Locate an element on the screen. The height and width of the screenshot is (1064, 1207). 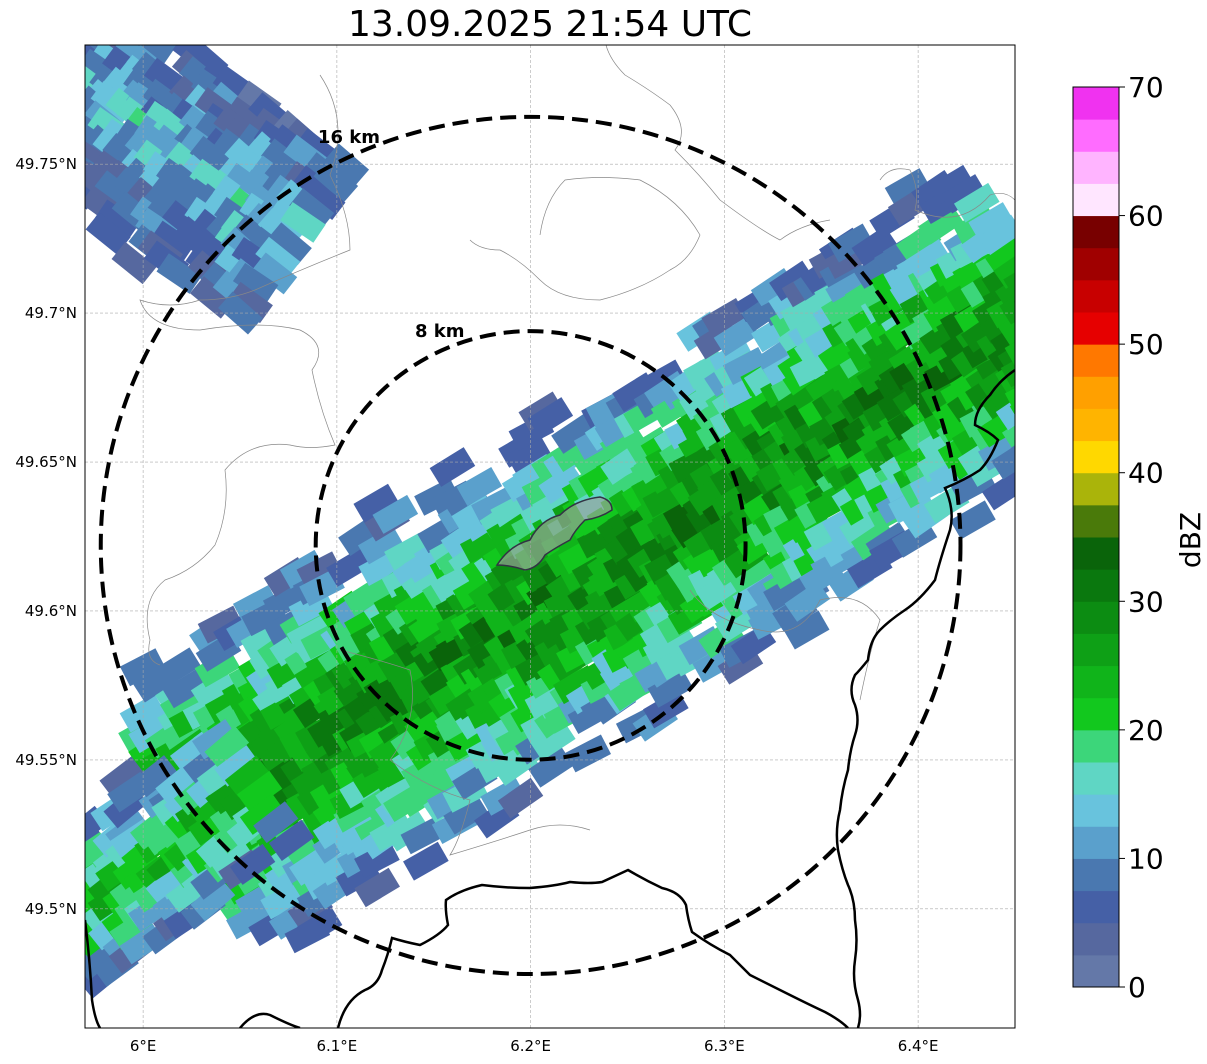
colorbar-tick-label: 50 is located at coordinates (1146, 344).